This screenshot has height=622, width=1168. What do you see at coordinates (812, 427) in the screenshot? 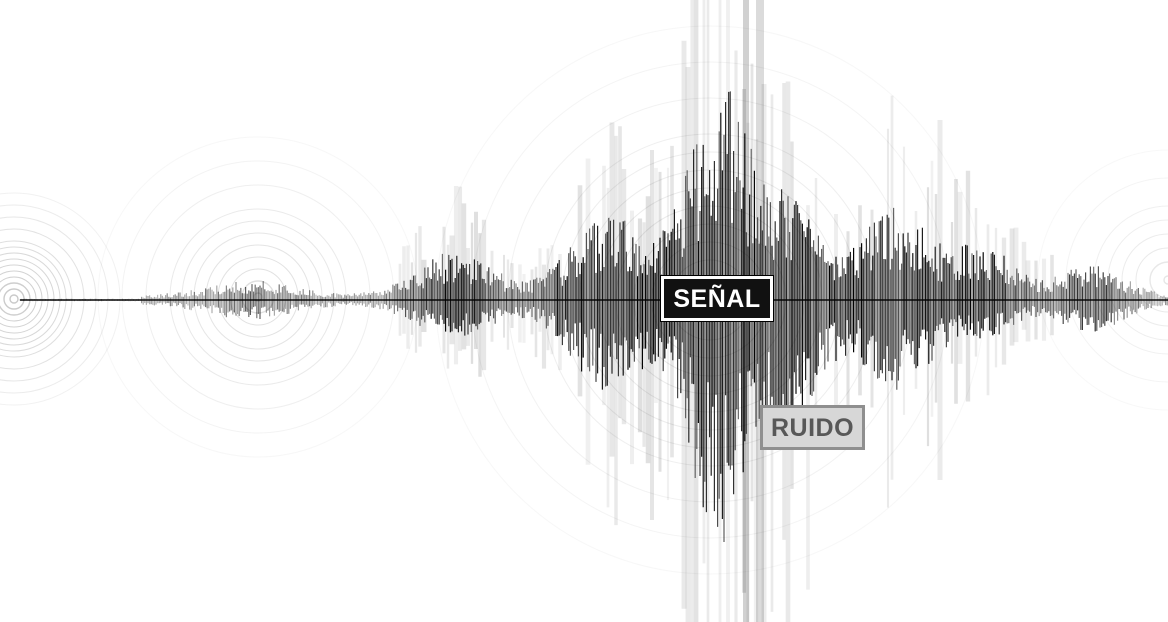
I see `noise-label: RUIDO` at bounding box center [812, 427].